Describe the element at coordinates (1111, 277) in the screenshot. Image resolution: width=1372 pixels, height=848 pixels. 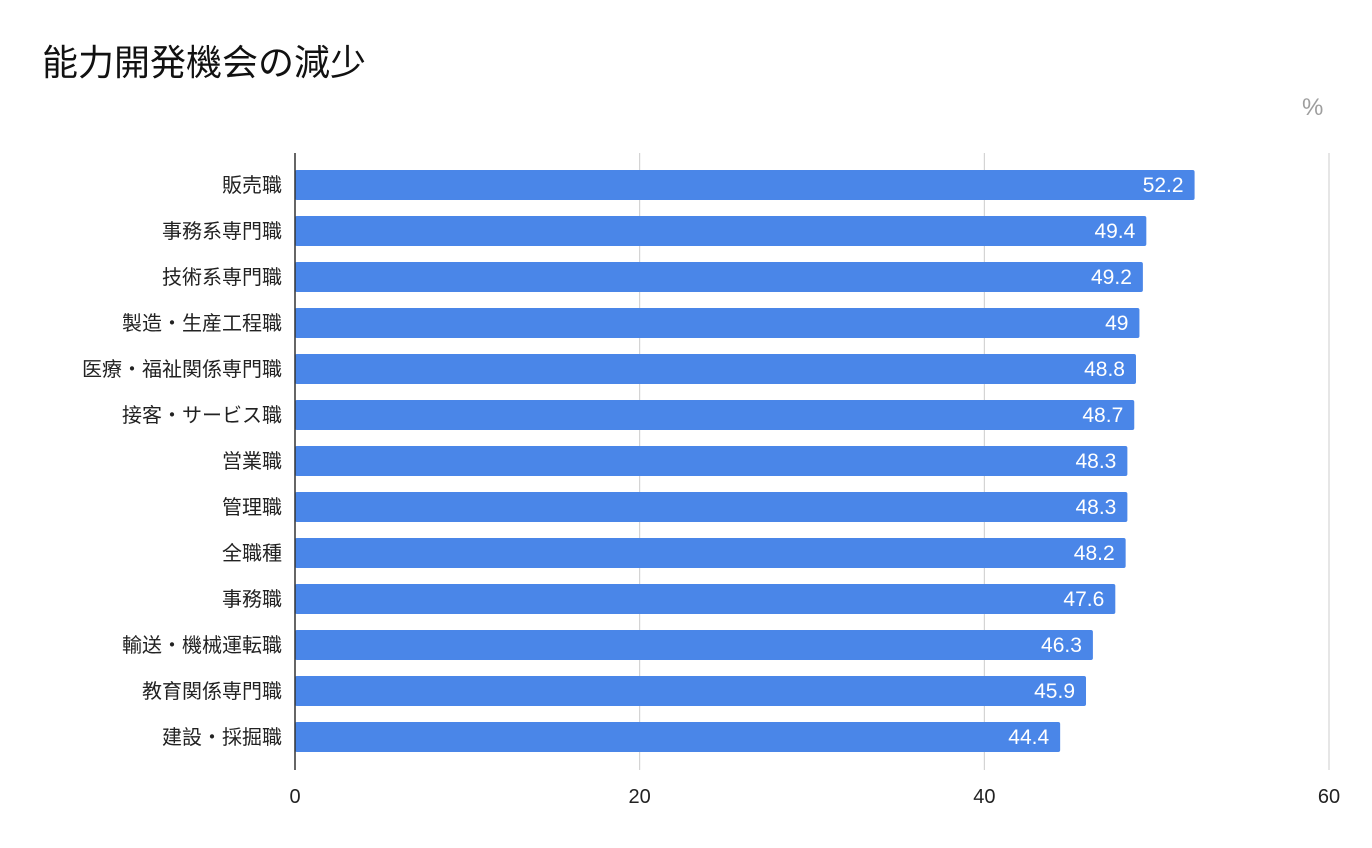
I see `value-label-2: 49.2` at that location.